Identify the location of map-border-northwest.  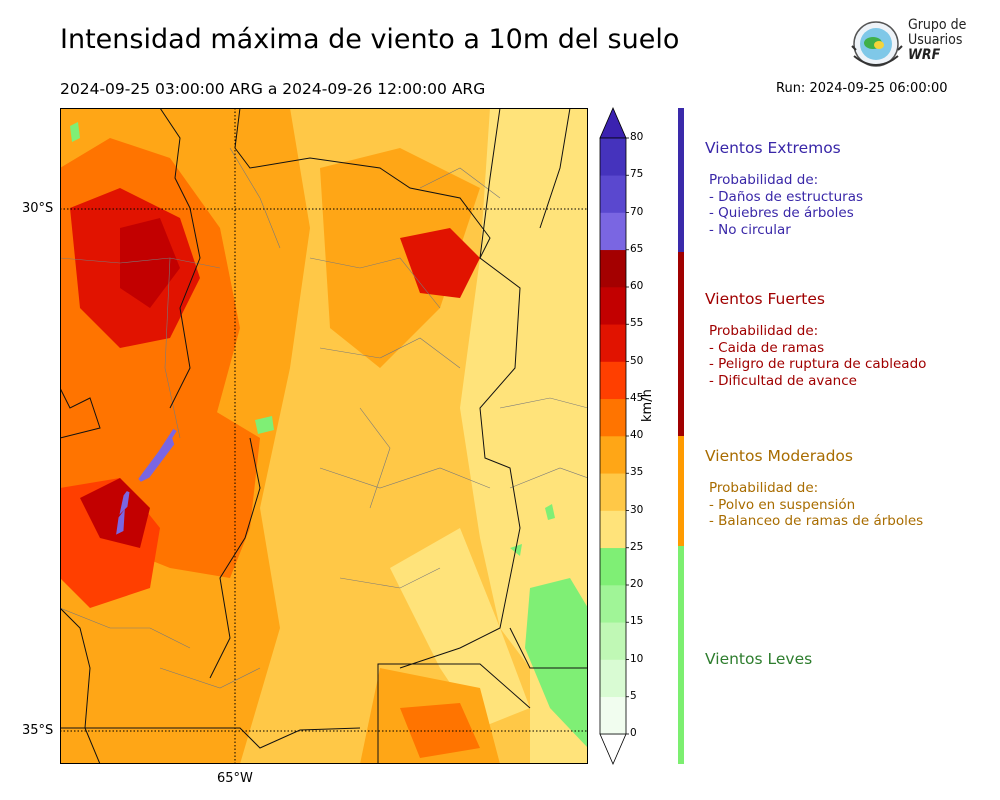
(180, 258).